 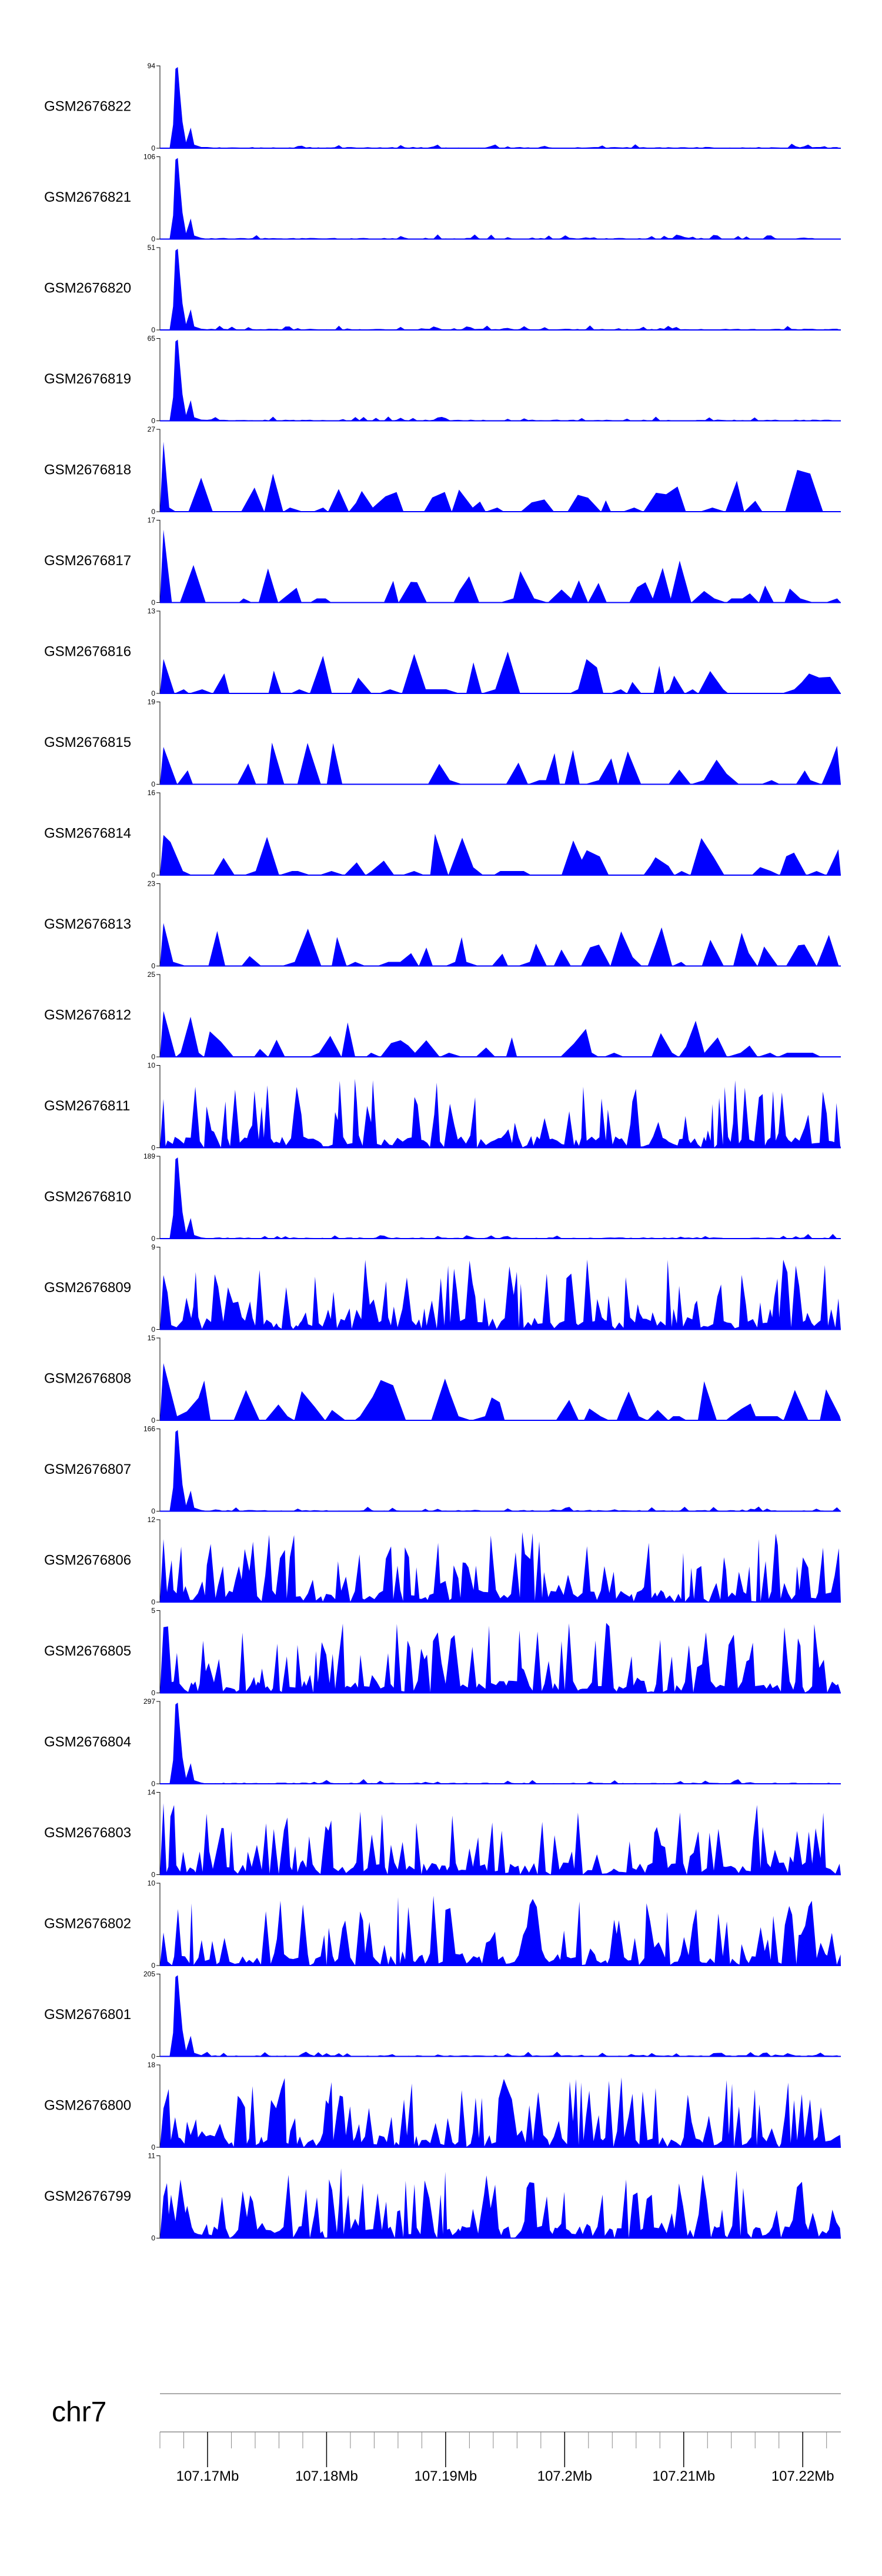 What do you see at coordinates (87, 288) in the screenshot?
I see `track-name: GSM2676820` at bounding box center [87, 288].